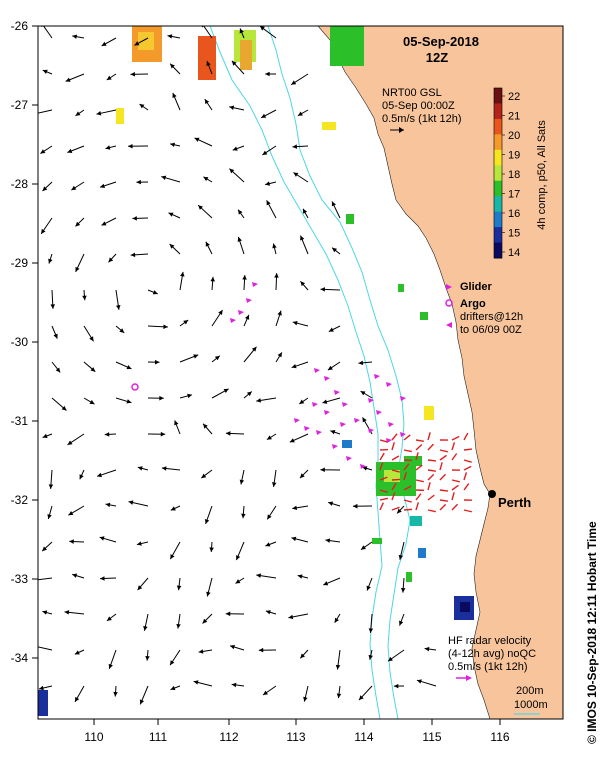 This screenshot has height=759, width=604. I want to click on x-tick-label: 110, so click(93, 737).